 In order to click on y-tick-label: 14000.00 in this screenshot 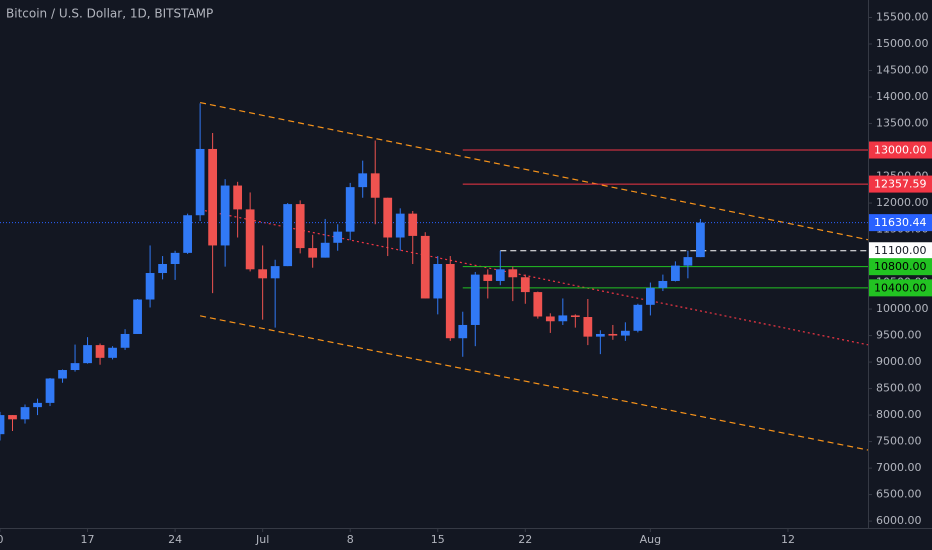, I will do `click(902, 96)`.